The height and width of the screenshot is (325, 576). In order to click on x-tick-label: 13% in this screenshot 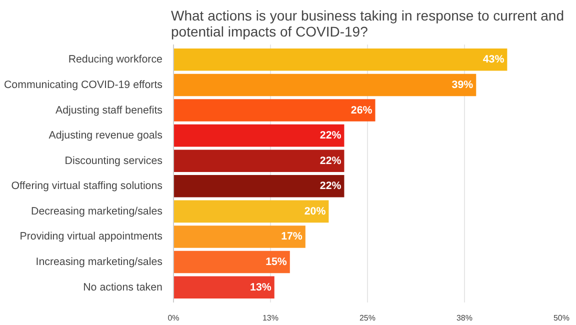, I will do `click(270, 318)`.